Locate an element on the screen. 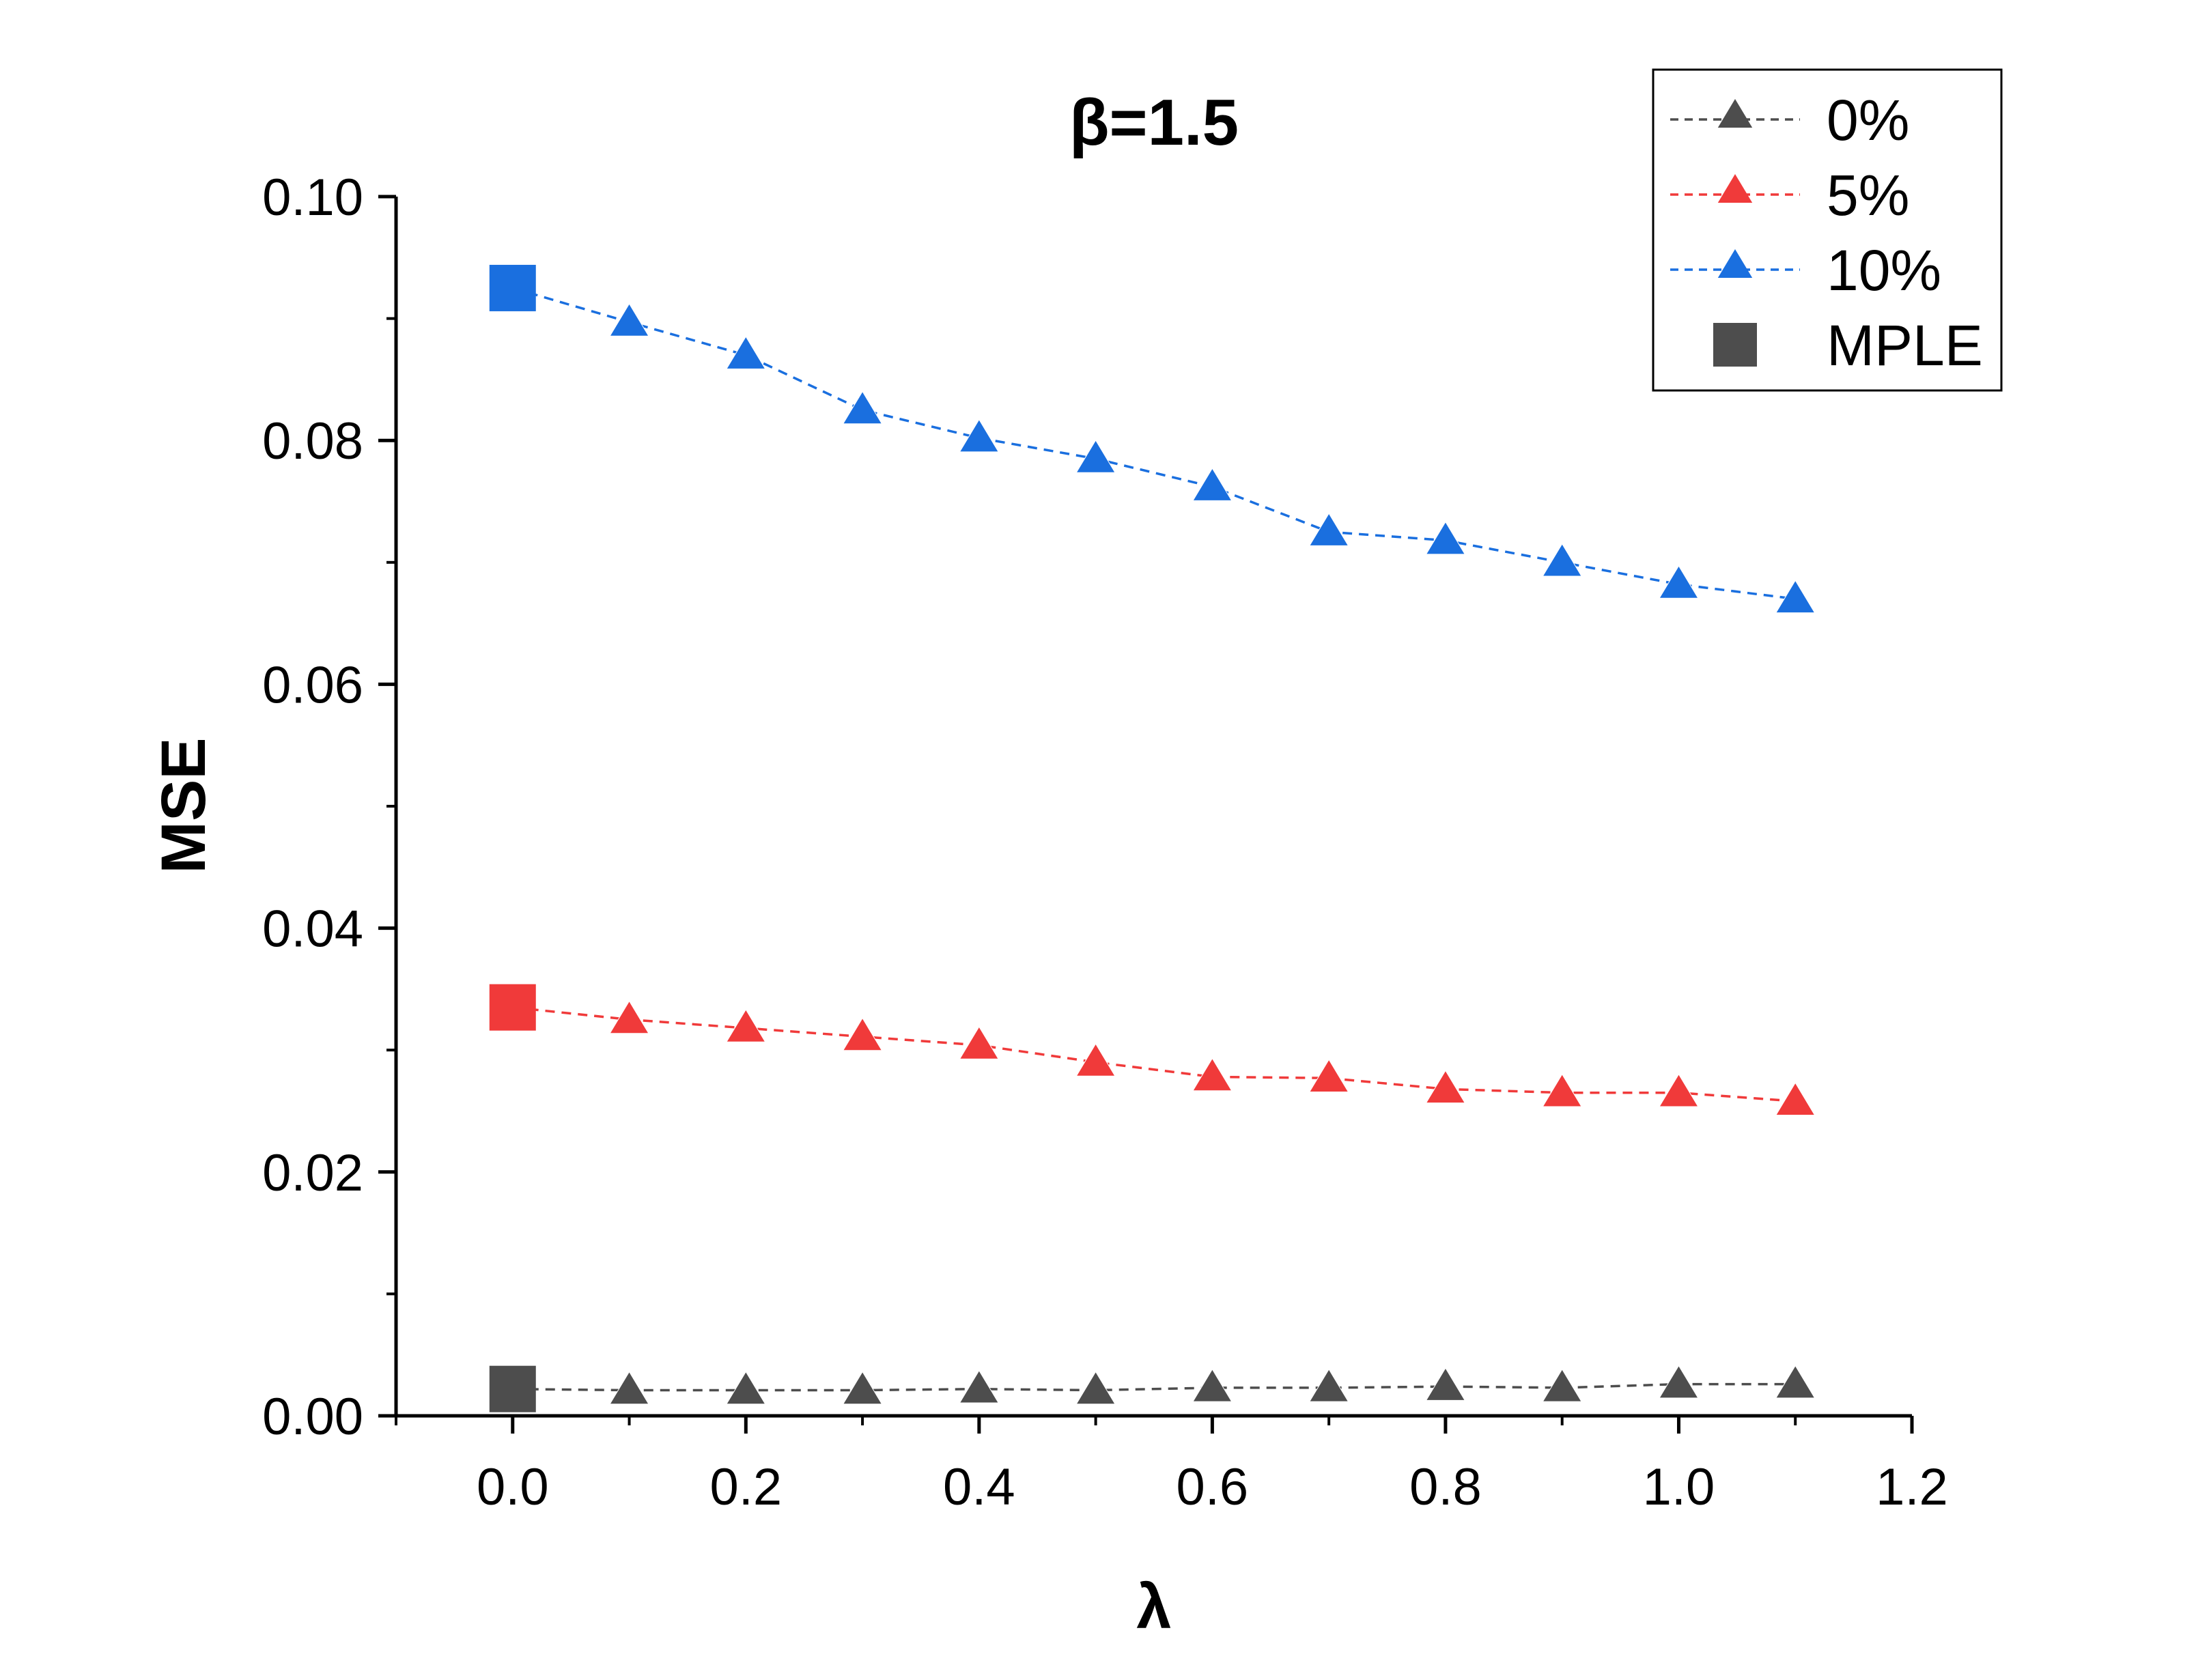 This screenshot has width=2196, height=1680. x-tick-label: 0.4 is located at coordinates (979, 1487).